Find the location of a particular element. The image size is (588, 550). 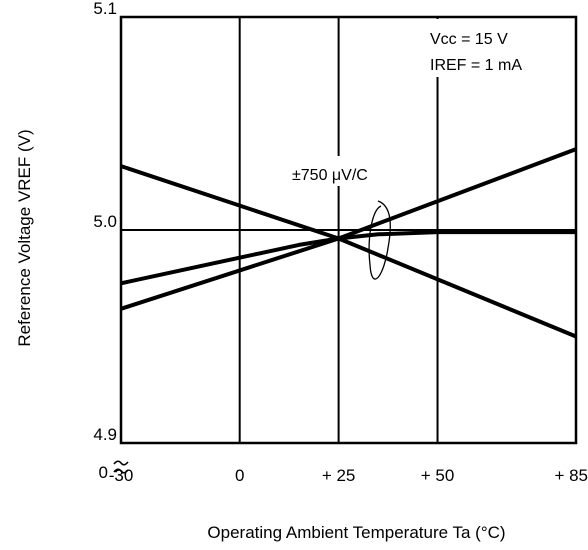

condition-iref: IREF = 1 mA is located at coordinates (476, 65).